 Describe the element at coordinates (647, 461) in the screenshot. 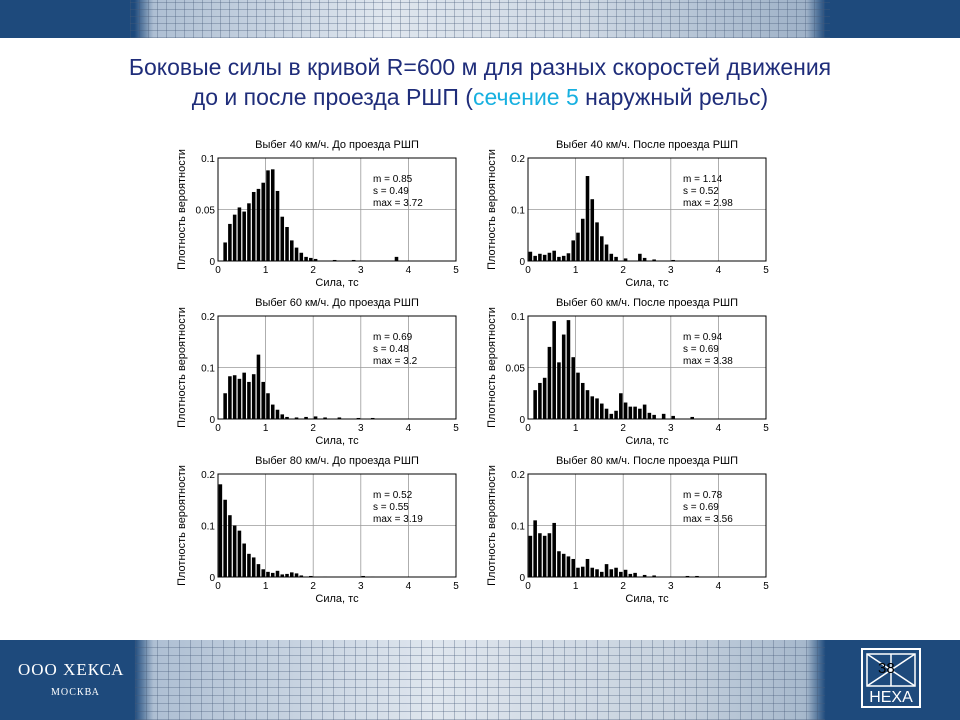

I see `chart-title: Выбег 80 км/ч. После проезда РШП` at that location.